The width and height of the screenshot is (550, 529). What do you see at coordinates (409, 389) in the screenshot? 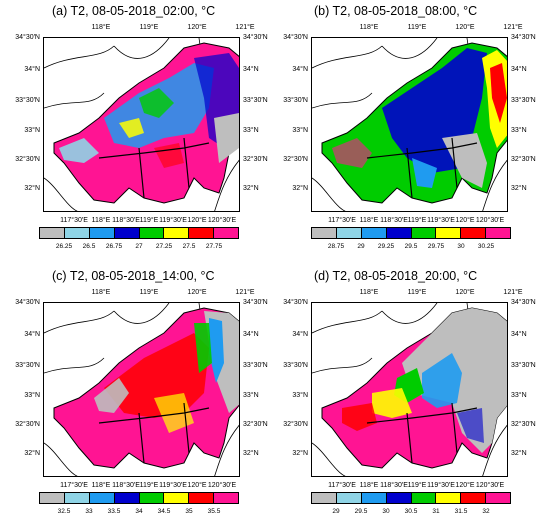
I see `temperature-map` at bounding box center [409, 389].